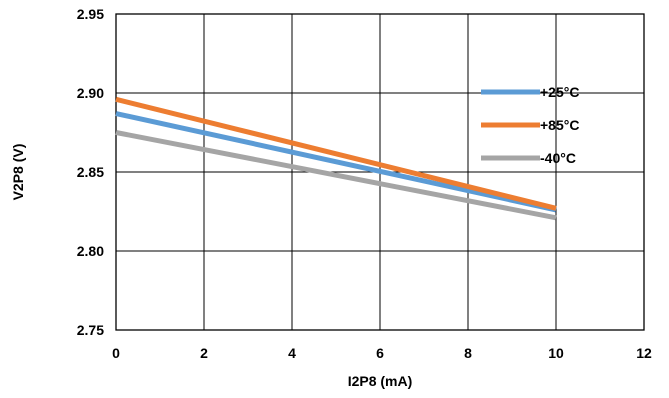 The width and height of the screenshot is (669, 398). Describe the element at coordinates (292, 353) in the screenshot. I see `x-tick-label: 4` at that location.